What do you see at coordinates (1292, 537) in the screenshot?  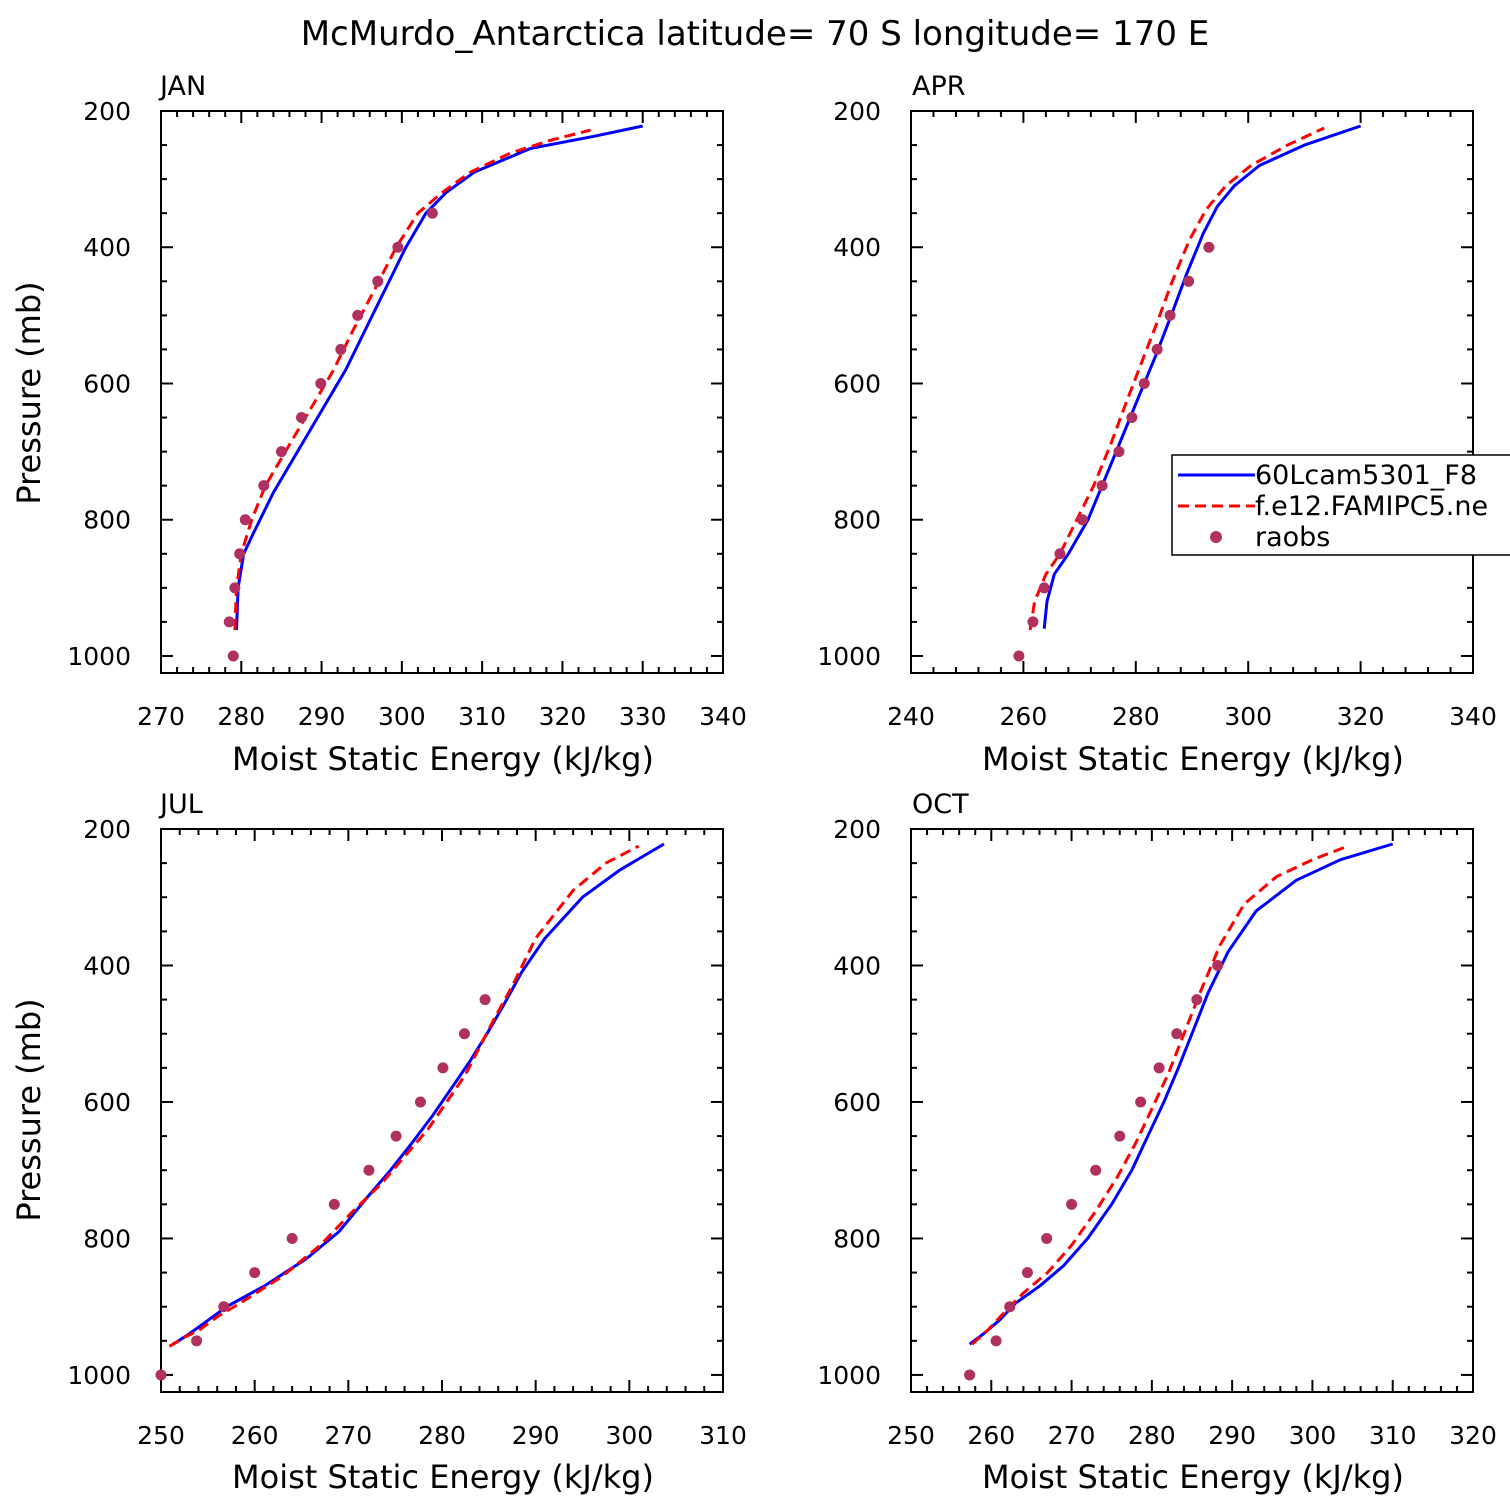 I see `legend-label: raobs` at bounding box center [1292, 537].